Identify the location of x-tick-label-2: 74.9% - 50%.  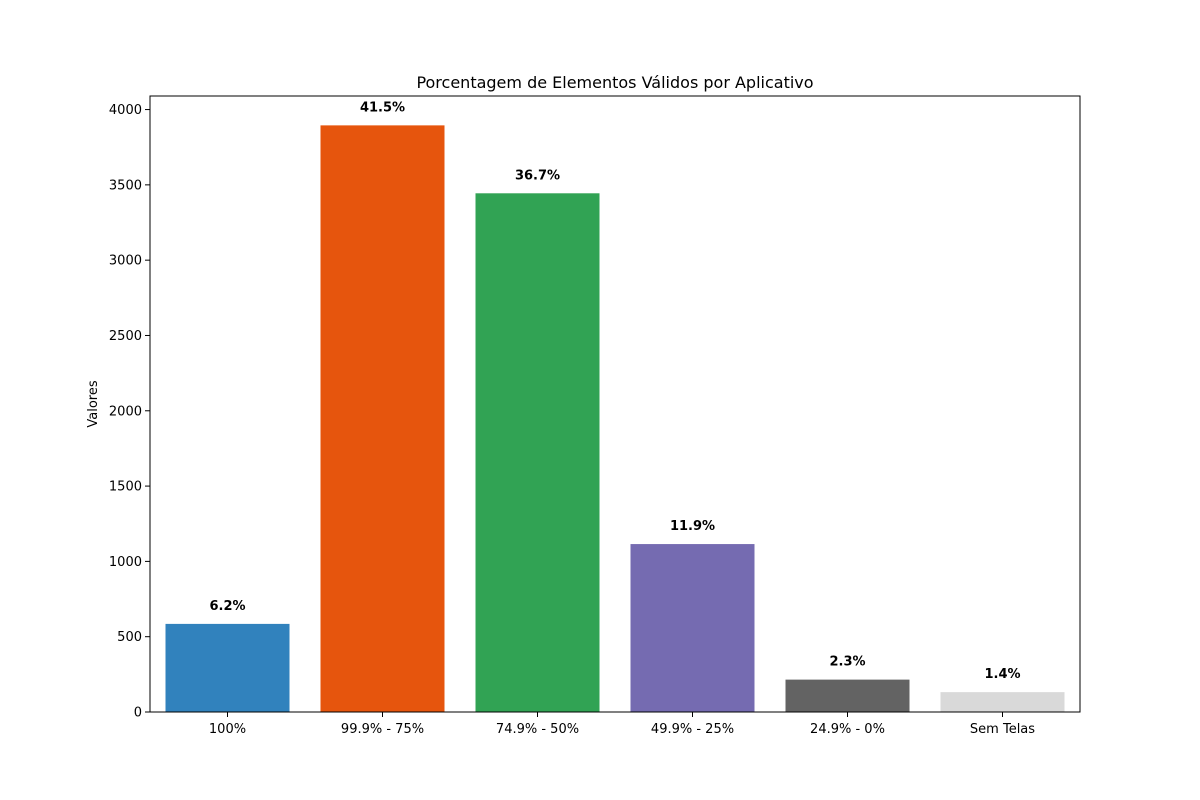
(537, 729).